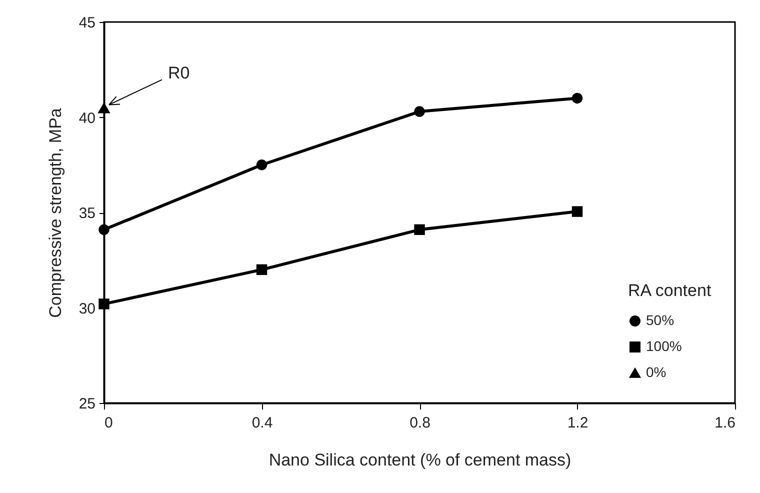  Describe the element at coordinates (262, 423) in the screenshot. I see `x-tick-label: 0.4` at that location.